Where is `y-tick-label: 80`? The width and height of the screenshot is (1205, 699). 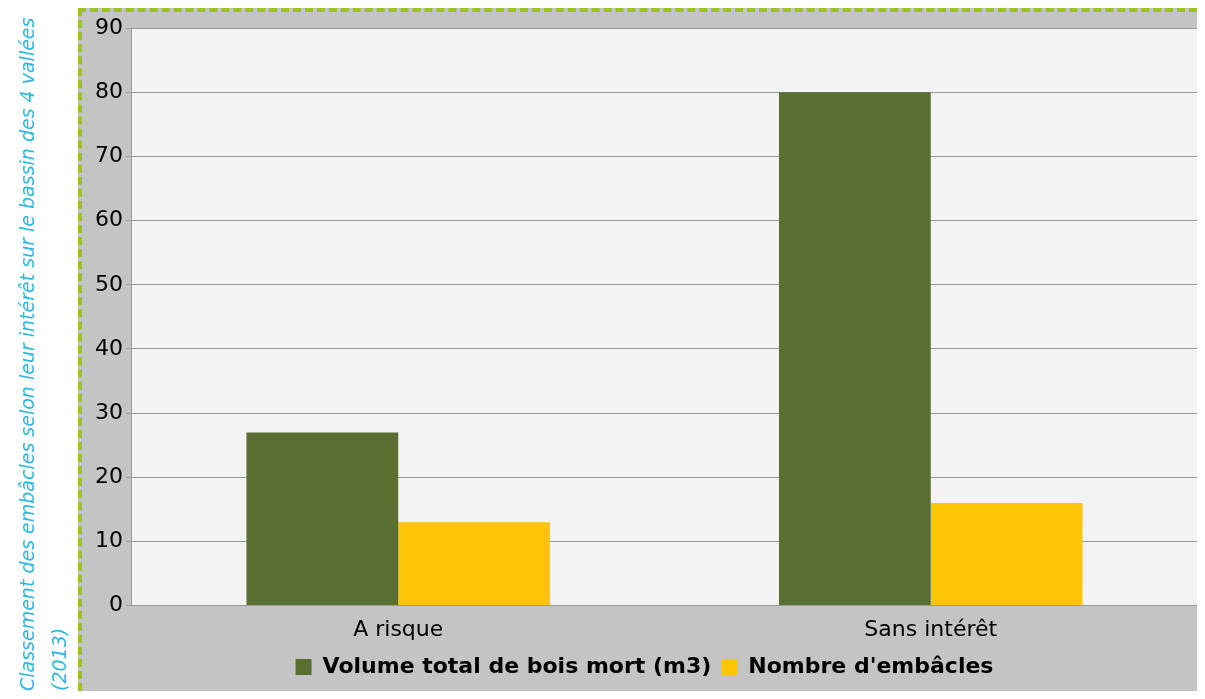
y-tick-label: 80 is located at coordinates (108, 91).